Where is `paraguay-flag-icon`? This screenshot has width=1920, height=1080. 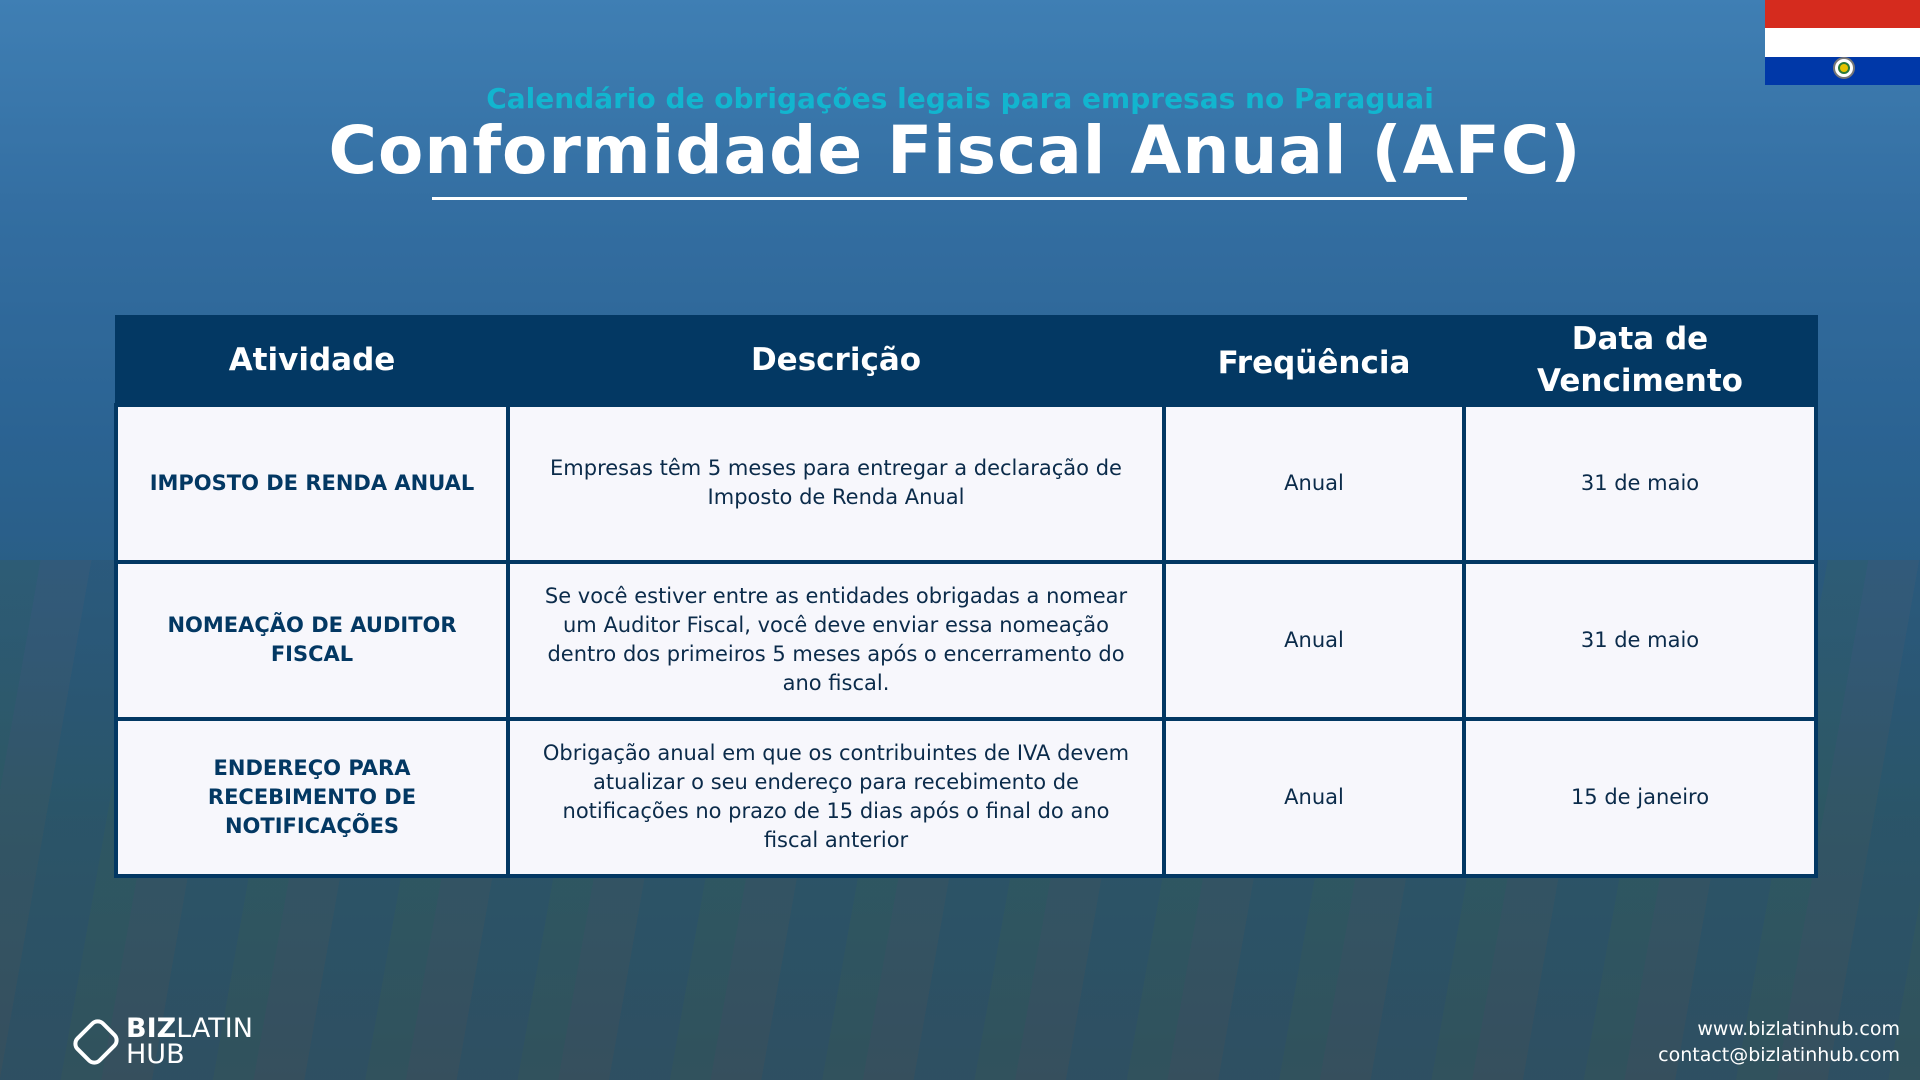 paraguay-flag-icon is located at coordinates (1842, 42).